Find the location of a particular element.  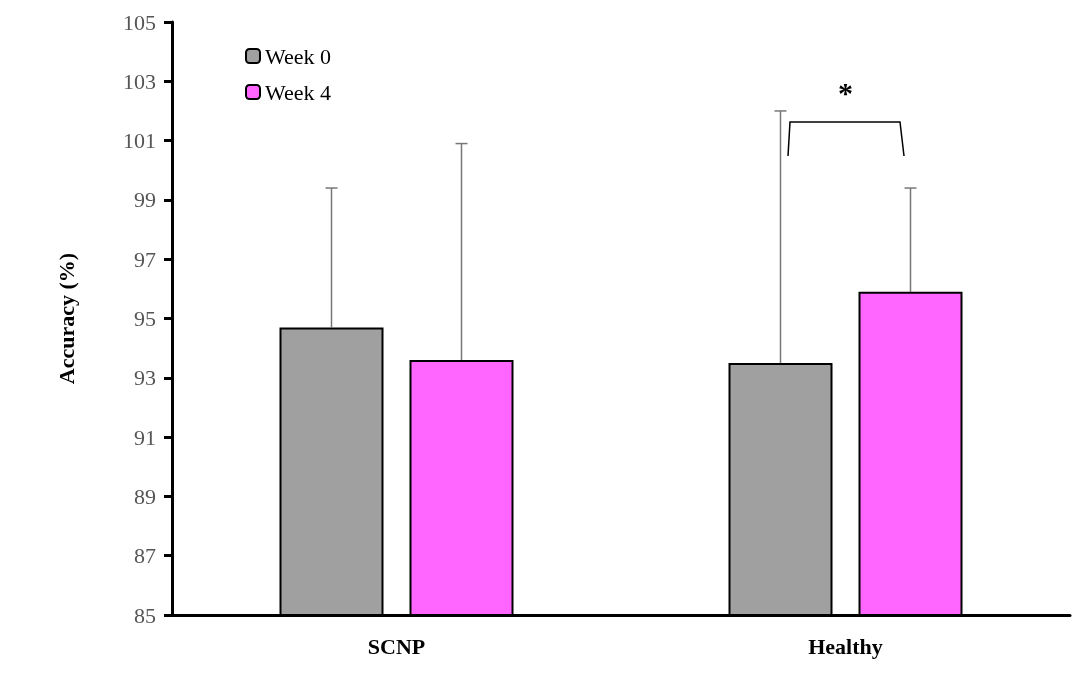

y-axis-title: Accuracy (%) is located at coordinates (66, 318).